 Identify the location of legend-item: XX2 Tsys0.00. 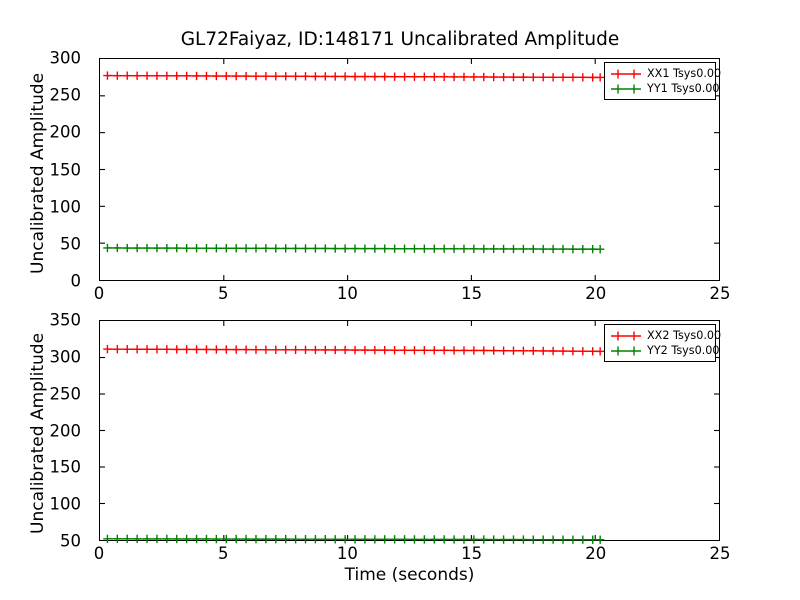
(665, 335).